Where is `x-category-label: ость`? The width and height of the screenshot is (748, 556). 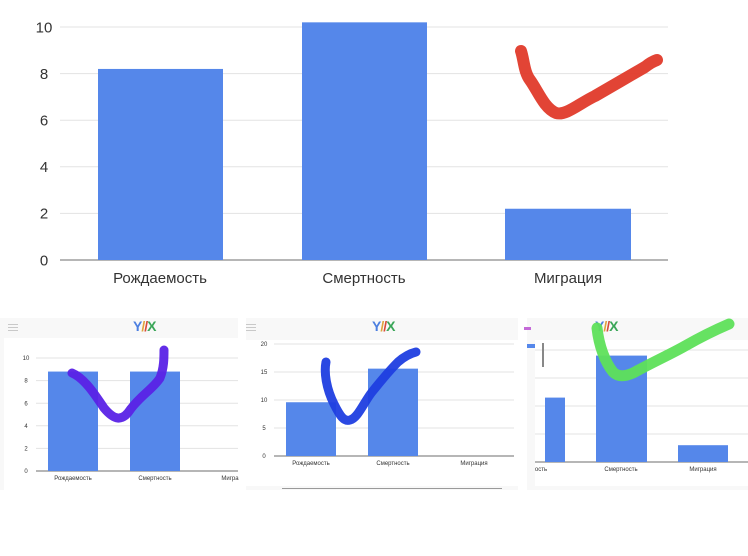
x-category-label: ость is located at coordinates (541, 470).